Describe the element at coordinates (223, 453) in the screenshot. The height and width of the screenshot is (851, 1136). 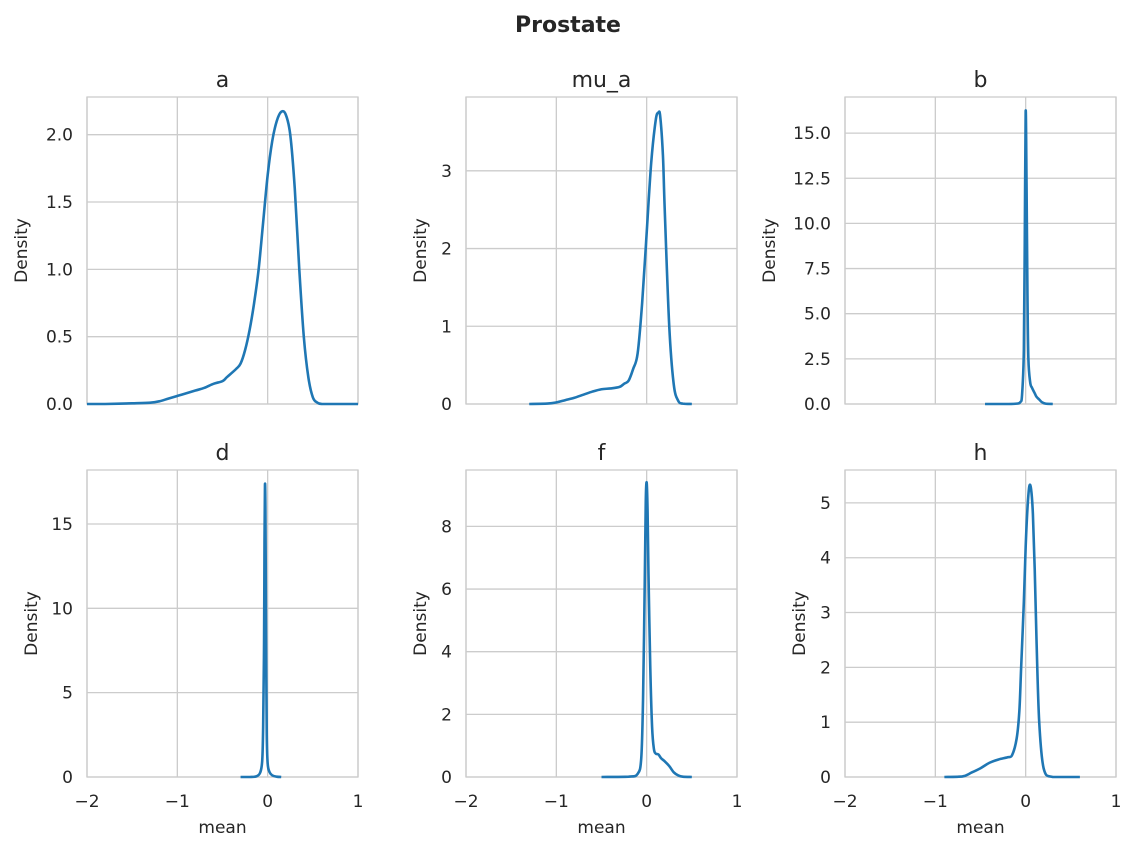
I see `panel-title: d` at that location.